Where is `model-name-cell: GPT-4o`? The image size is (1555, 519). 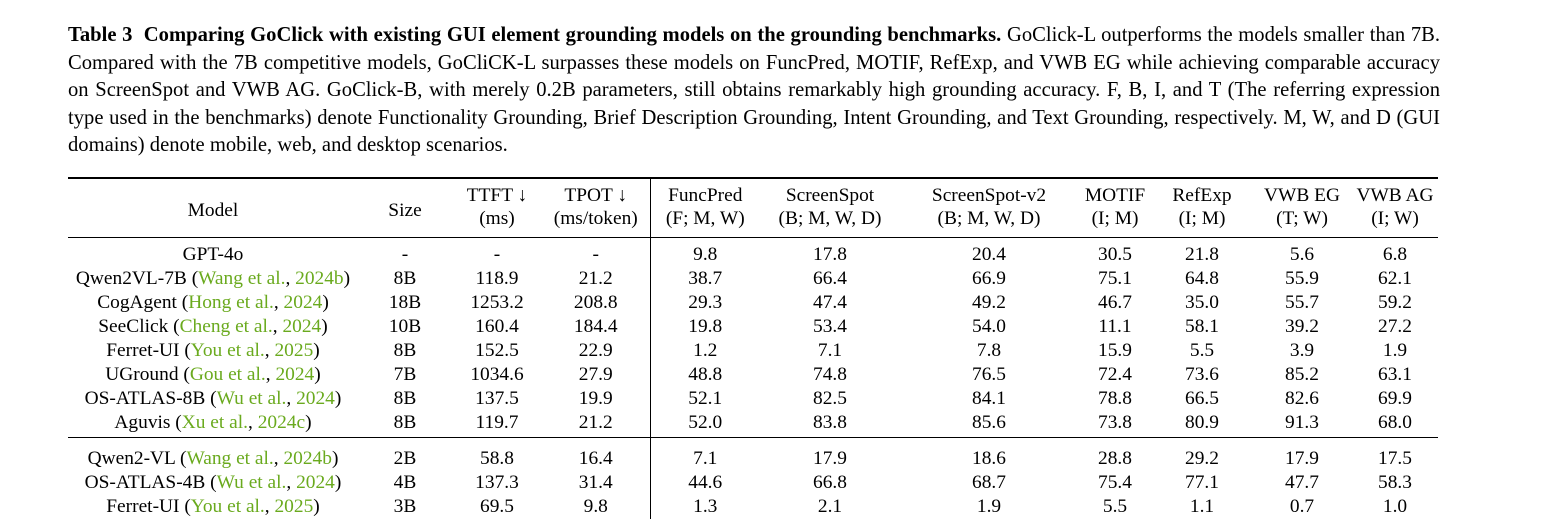 model-name-cell: GPT-4o is located at coordinates (213, 253).